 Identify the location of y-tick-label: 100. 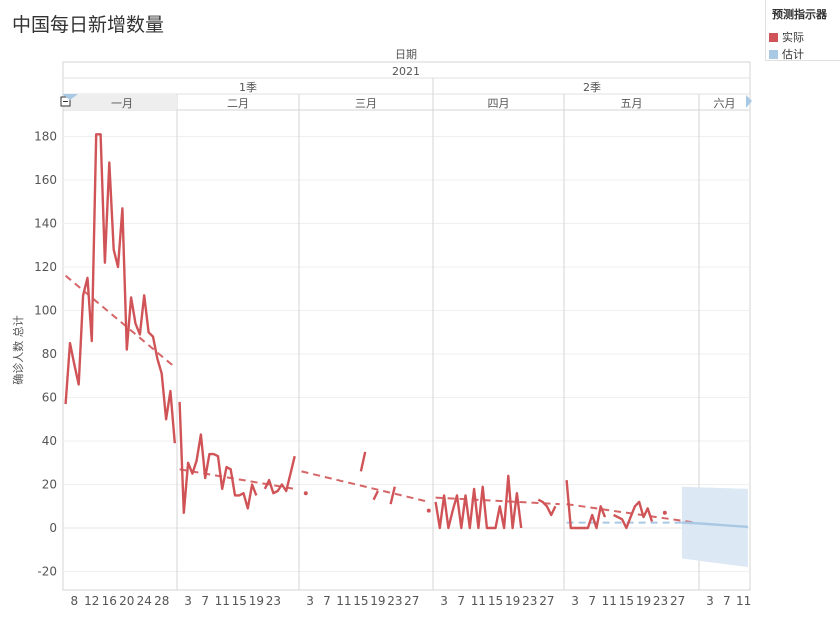
(45, 311).